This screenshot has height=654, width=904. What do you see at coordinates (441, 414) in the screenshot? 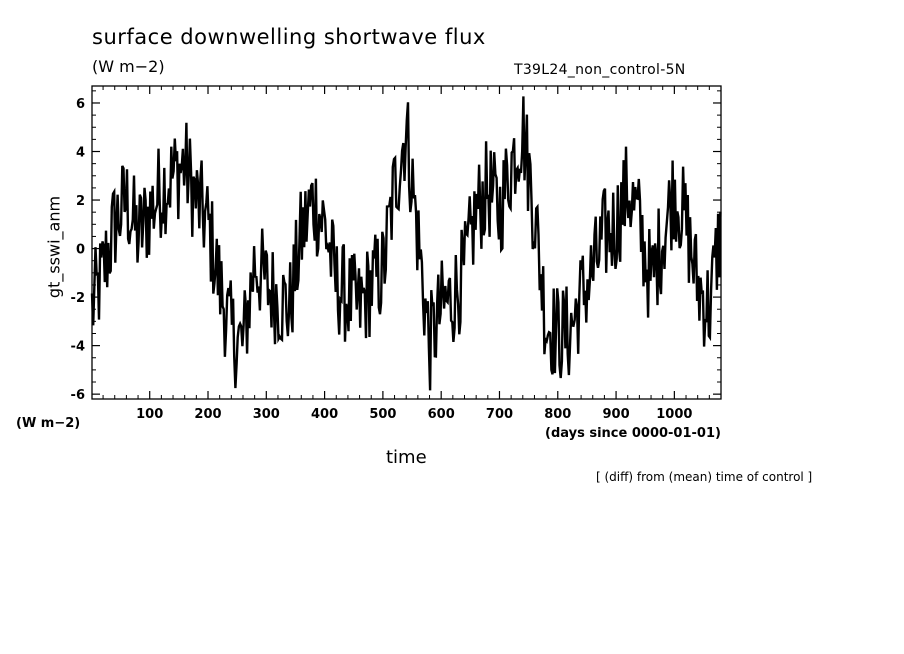
I see `x-tick-label: 600` at bounding box center [441, 414].